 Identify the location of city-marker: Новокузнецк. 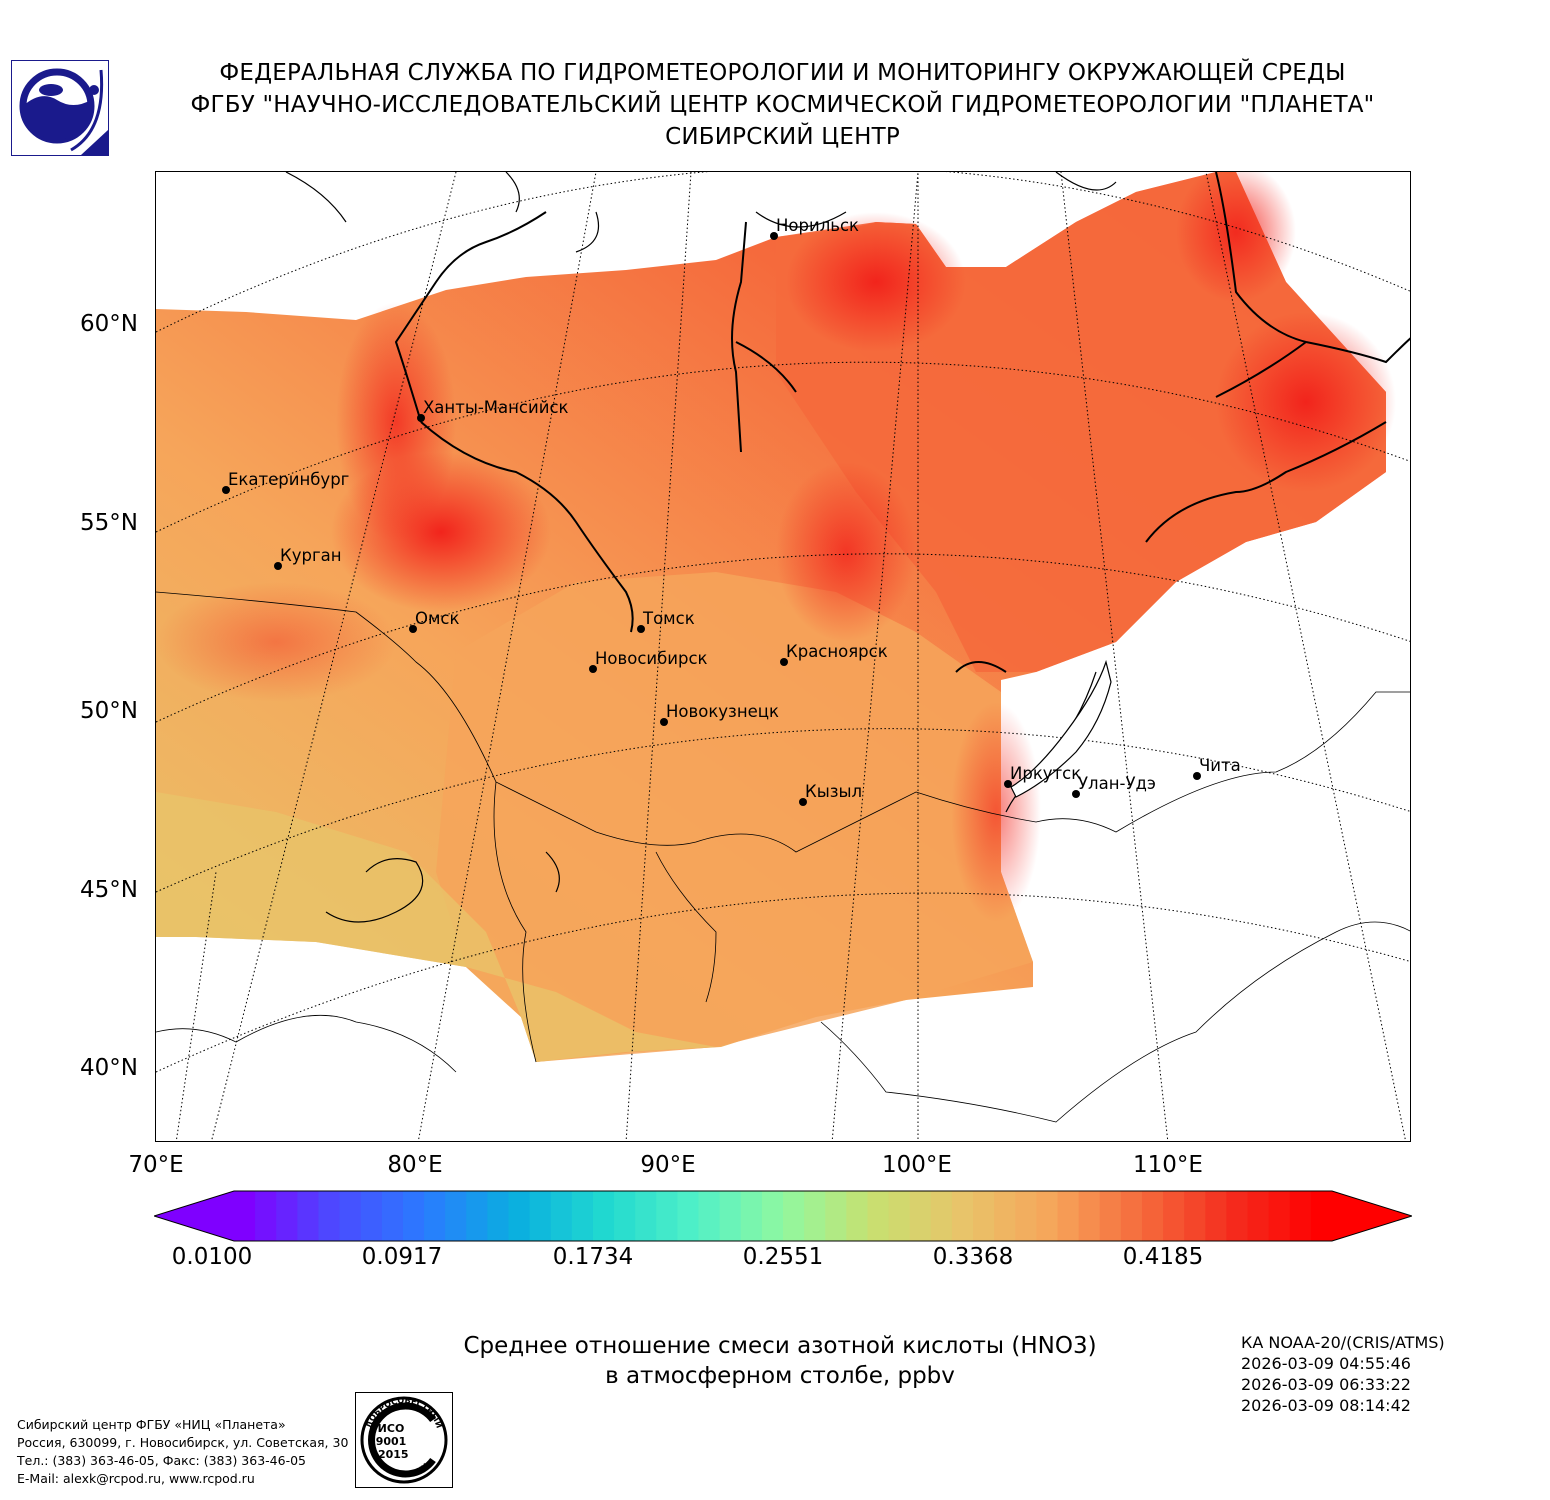
(719, 714).